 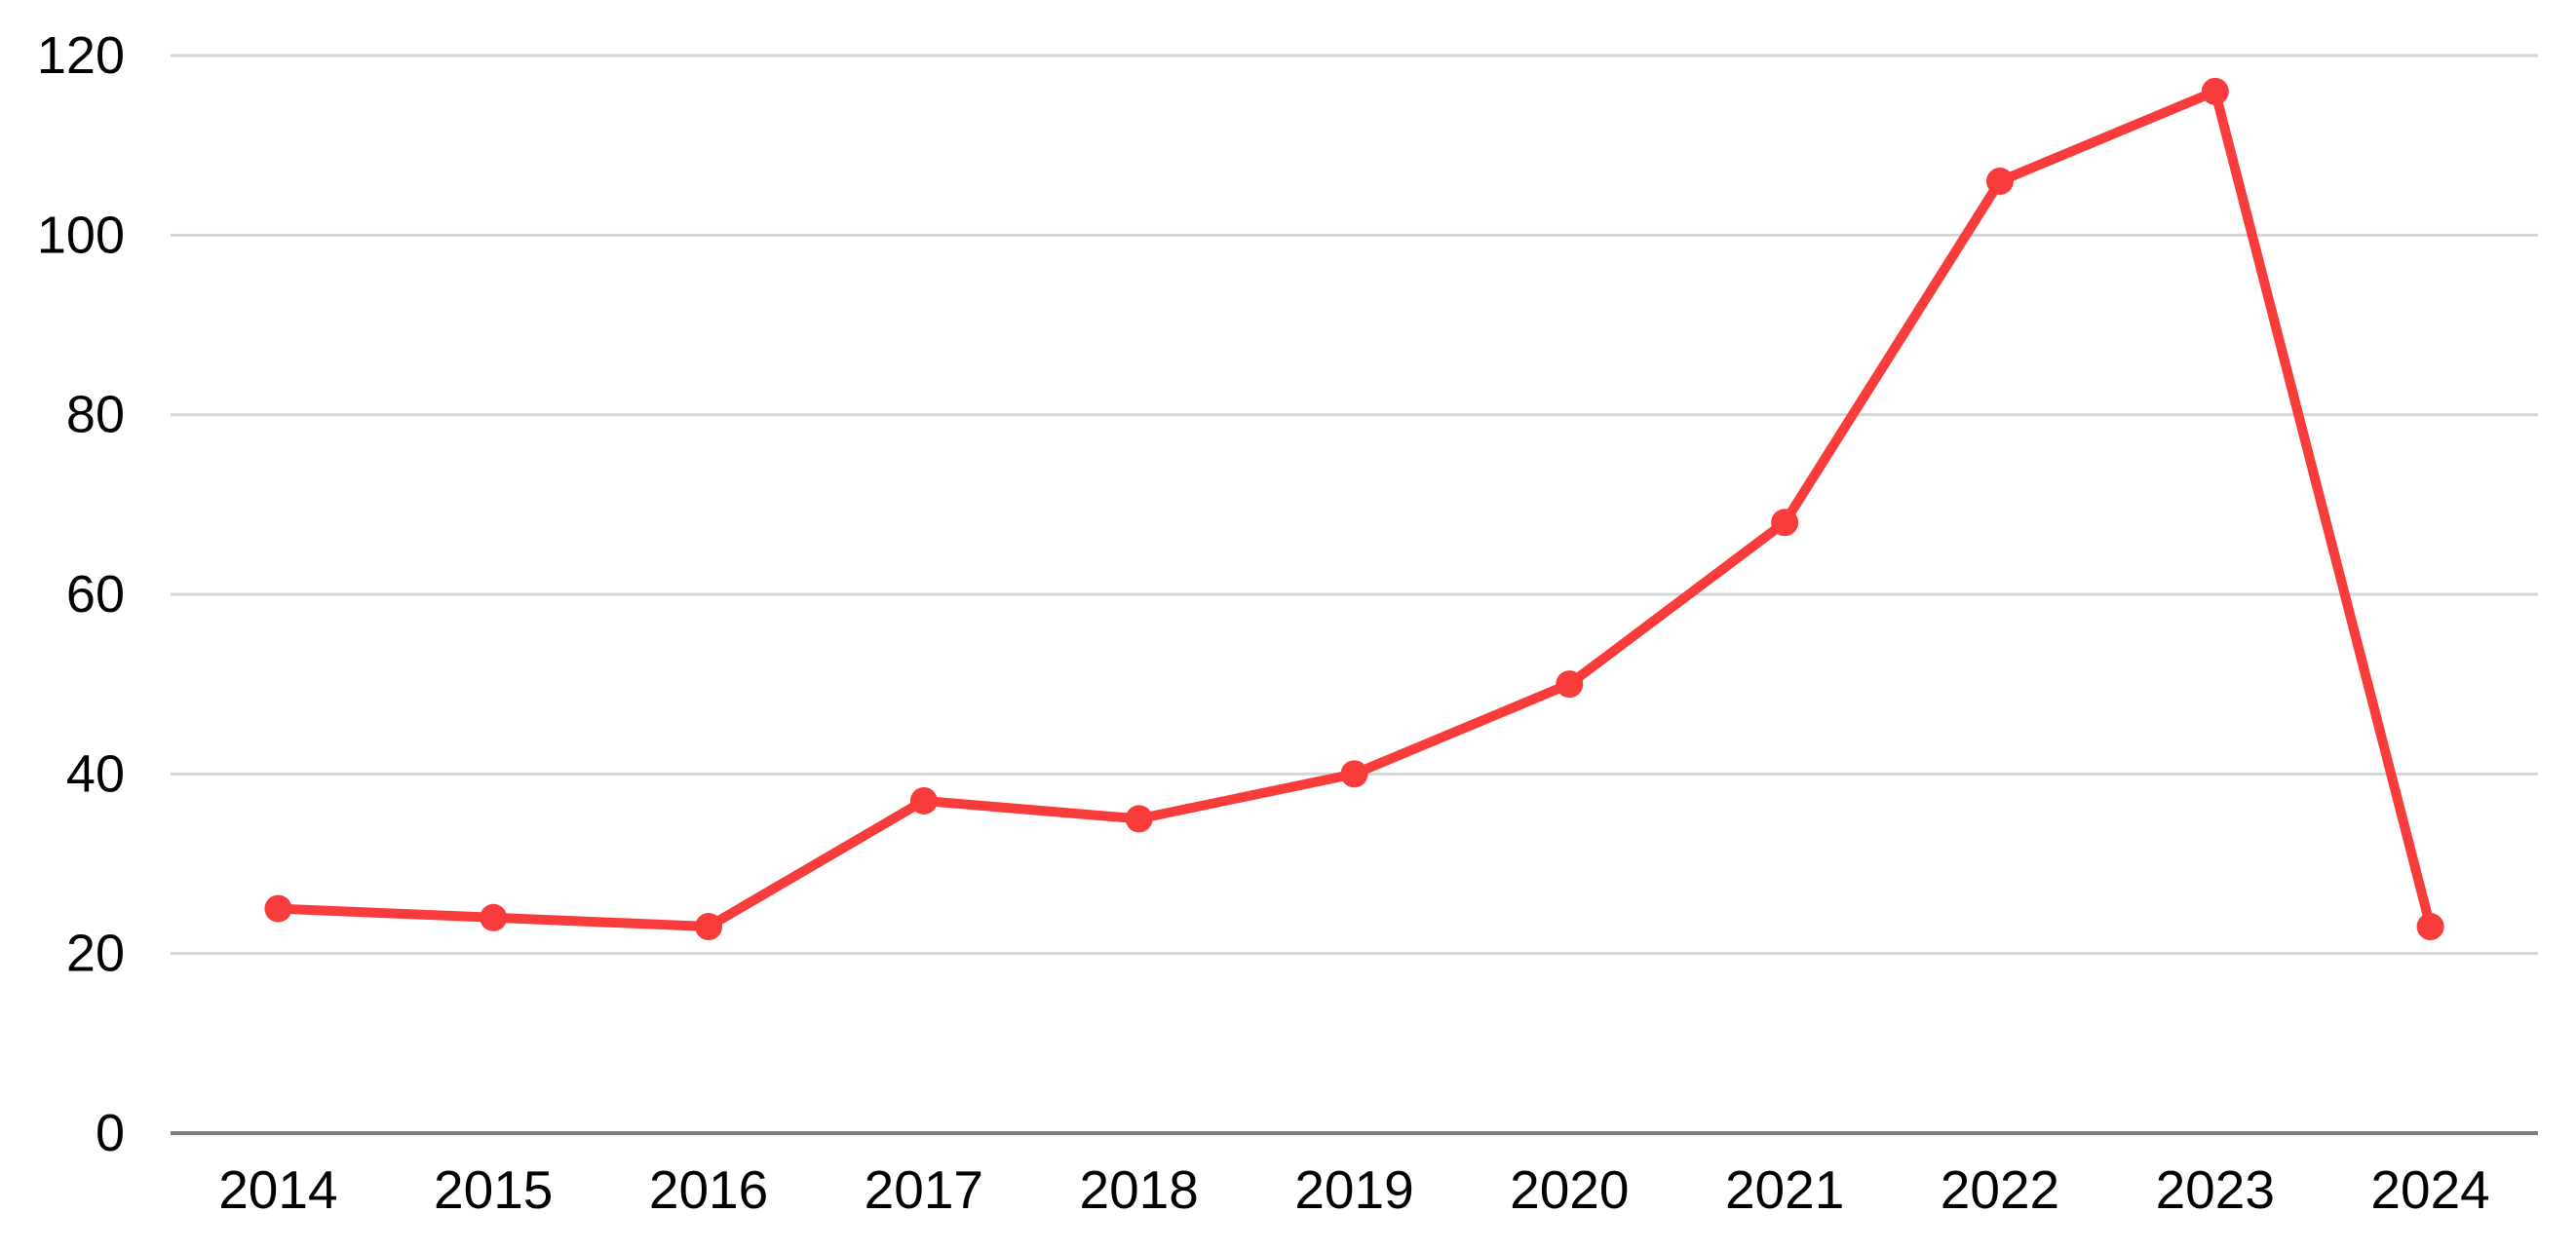 What do you see at coordinates (110, 1133) in the screenshot?
I see `y-tick-label: 0` at bounding box center [110, 1133].